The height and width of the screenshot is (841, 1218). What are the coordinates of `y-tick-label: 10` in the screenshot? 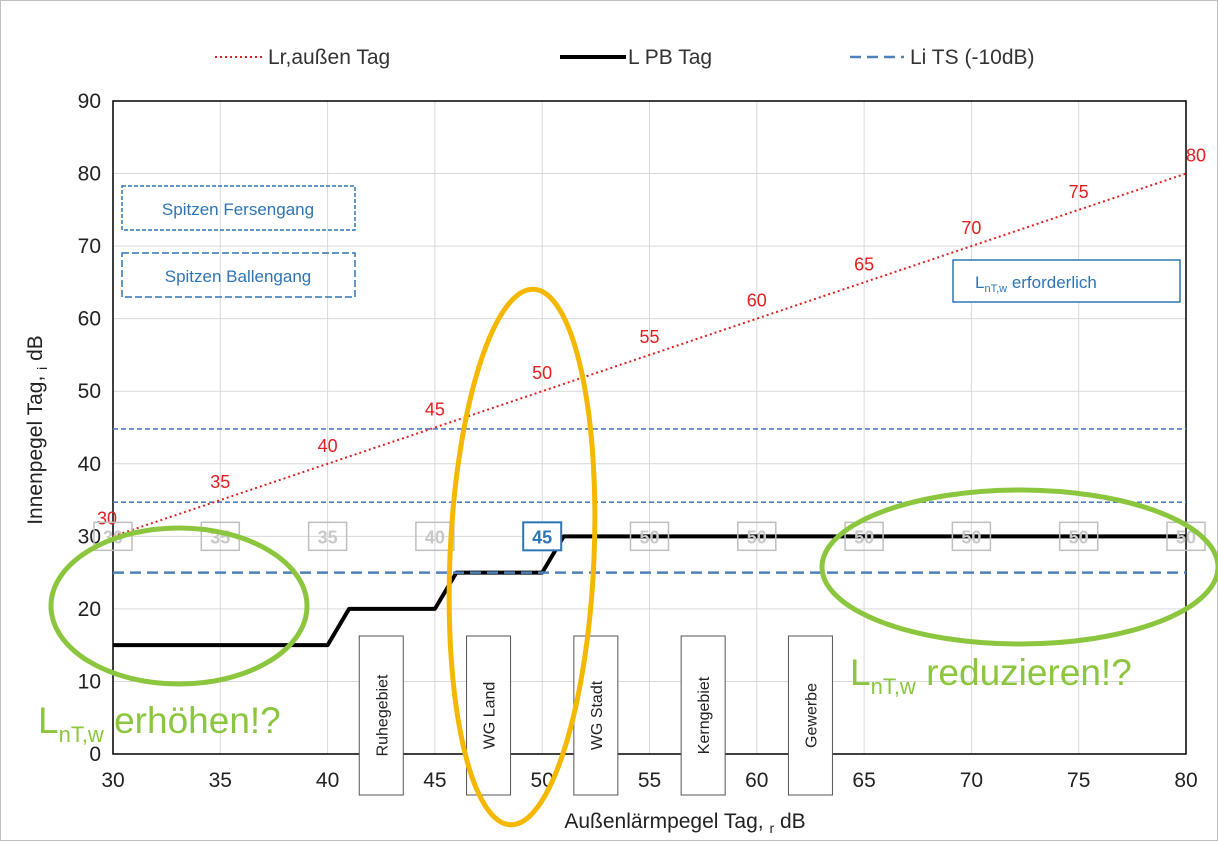 It's located at (89, 681).